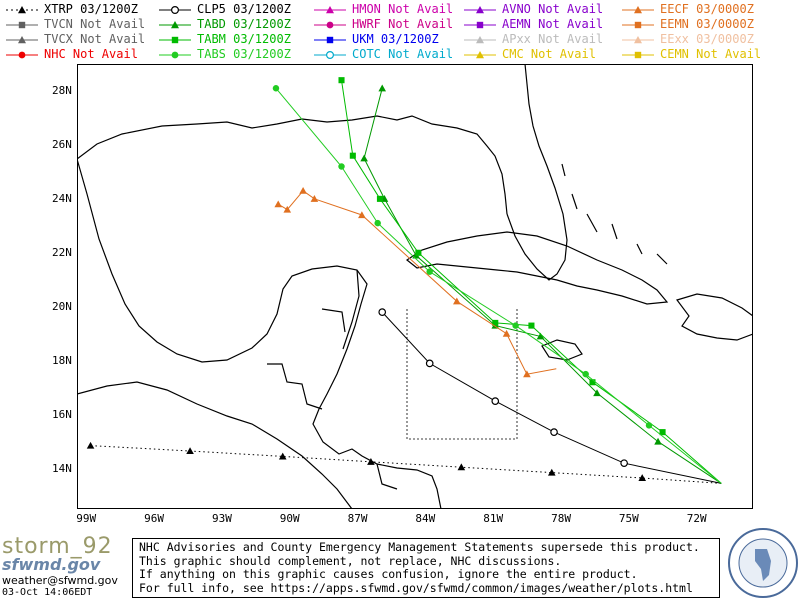 The image size is (800, 600). What do you see at coordinates (707, 9) in the screenshot?
I see `legend-label: EECF 03/0000Z` at bounding box center [707, 9].